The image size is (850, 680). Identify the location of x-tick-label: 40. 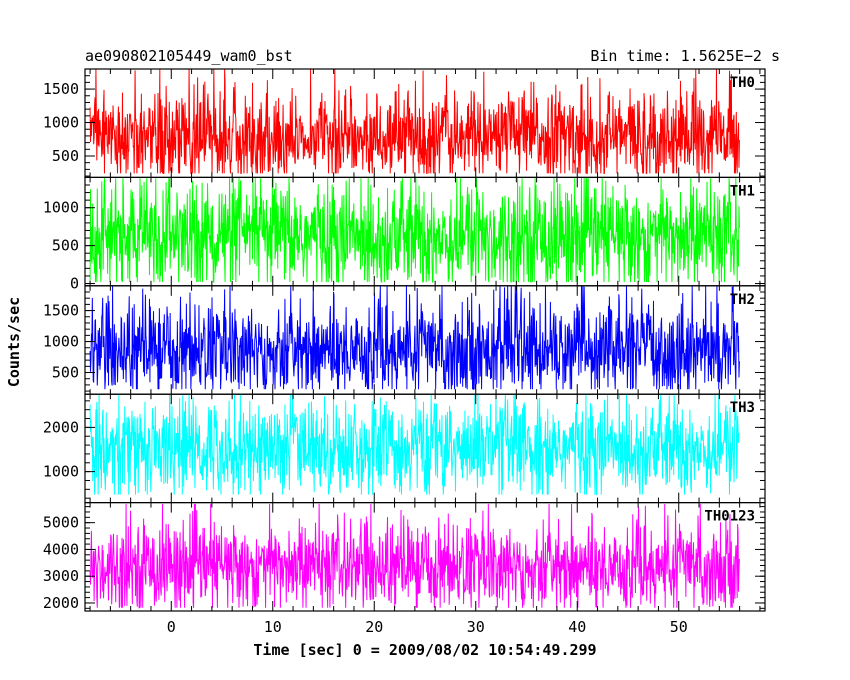
(577, 627).